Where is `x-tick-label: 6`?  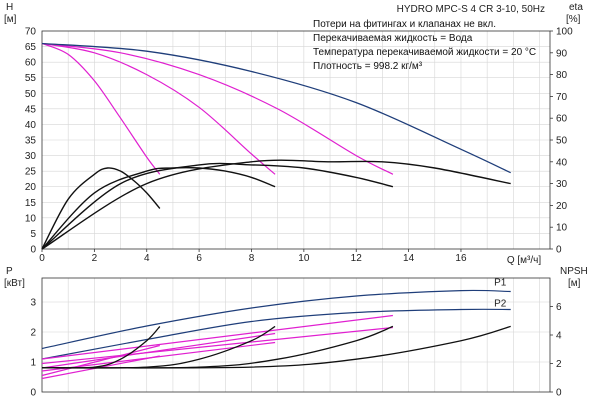
x-tick-label: 6 is located at coordinates (199, 258).